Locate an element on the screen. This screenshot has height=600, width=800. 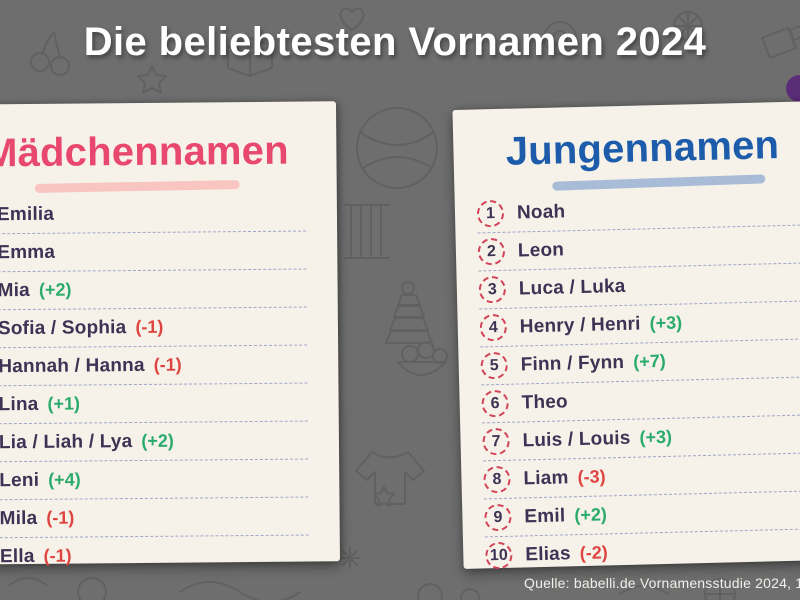
list-item: Ella (-1) is located at coordinates (154, 556).